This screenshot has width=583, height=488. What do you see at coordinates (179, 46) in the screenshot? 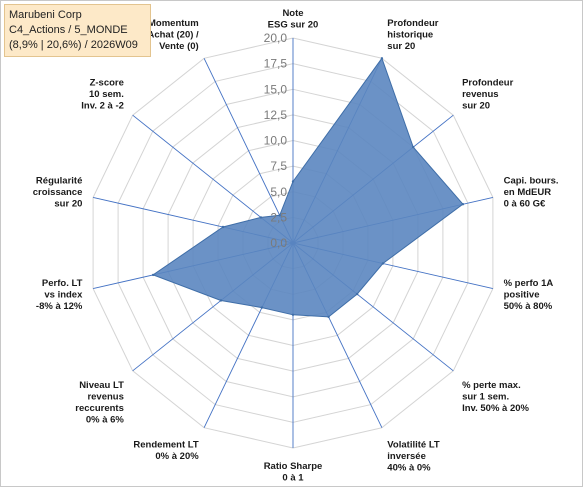
I see `axis-label-line: Vente (0)` at bounding box center [179, 46].